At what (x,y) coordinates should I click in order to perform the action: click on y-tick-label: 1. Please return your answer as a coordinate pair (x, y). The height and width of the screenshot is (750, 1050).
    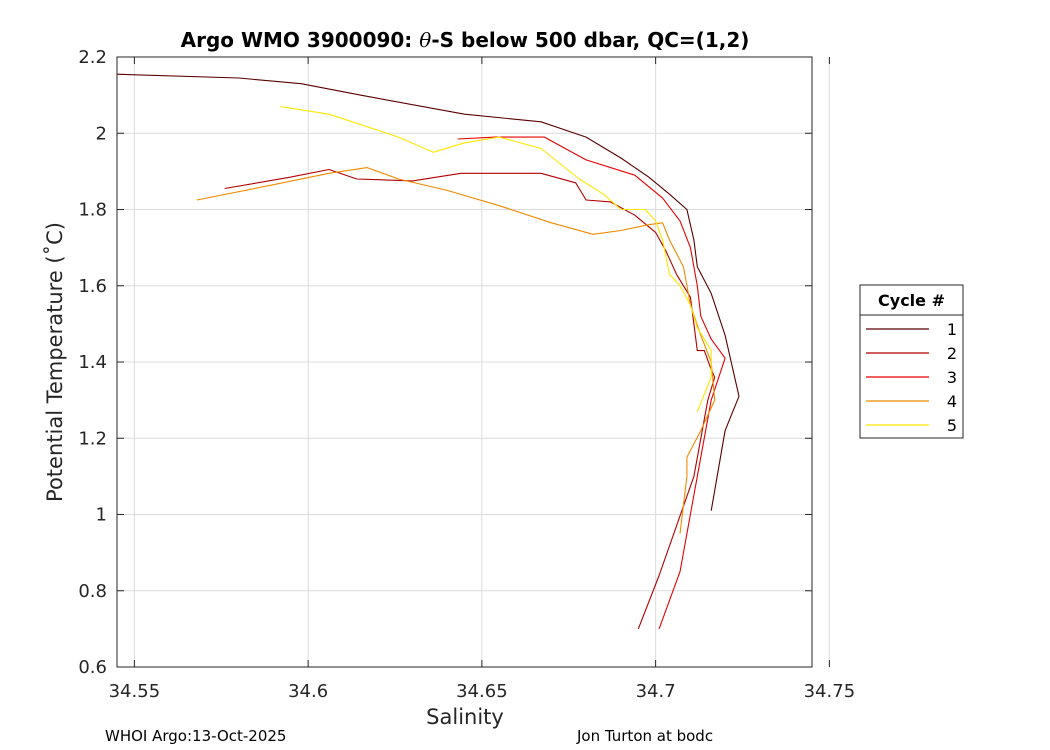
    Looking at the image, I should click on (101, 515).